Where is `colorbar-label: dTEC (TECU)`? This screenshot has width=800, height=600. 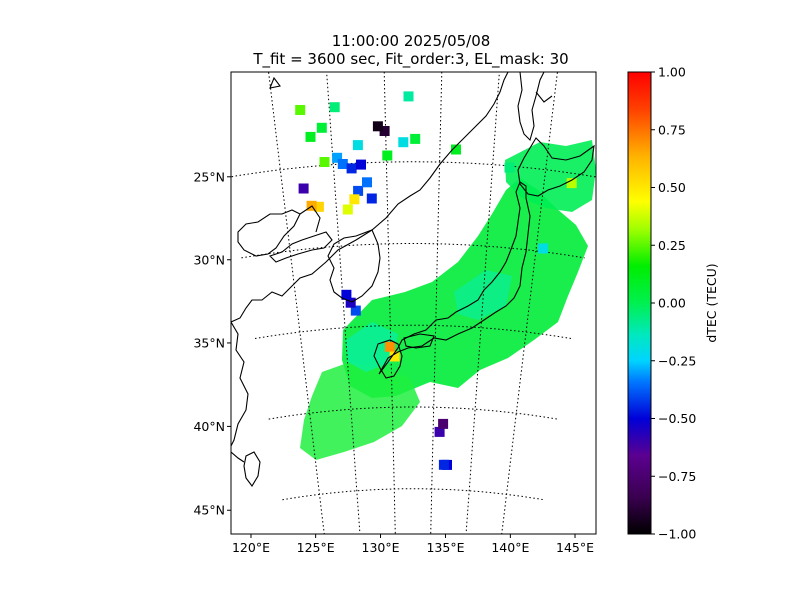
colorbar-label: dTEC (TECU) is located at coordinates (711, 302).